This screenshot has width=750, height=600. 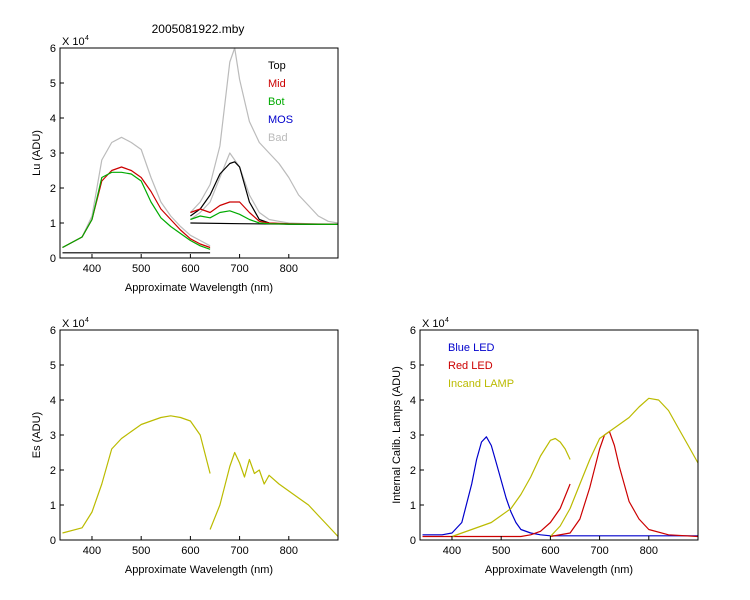 I want to click on legend-item: Mid, so click(x=277, y=84).